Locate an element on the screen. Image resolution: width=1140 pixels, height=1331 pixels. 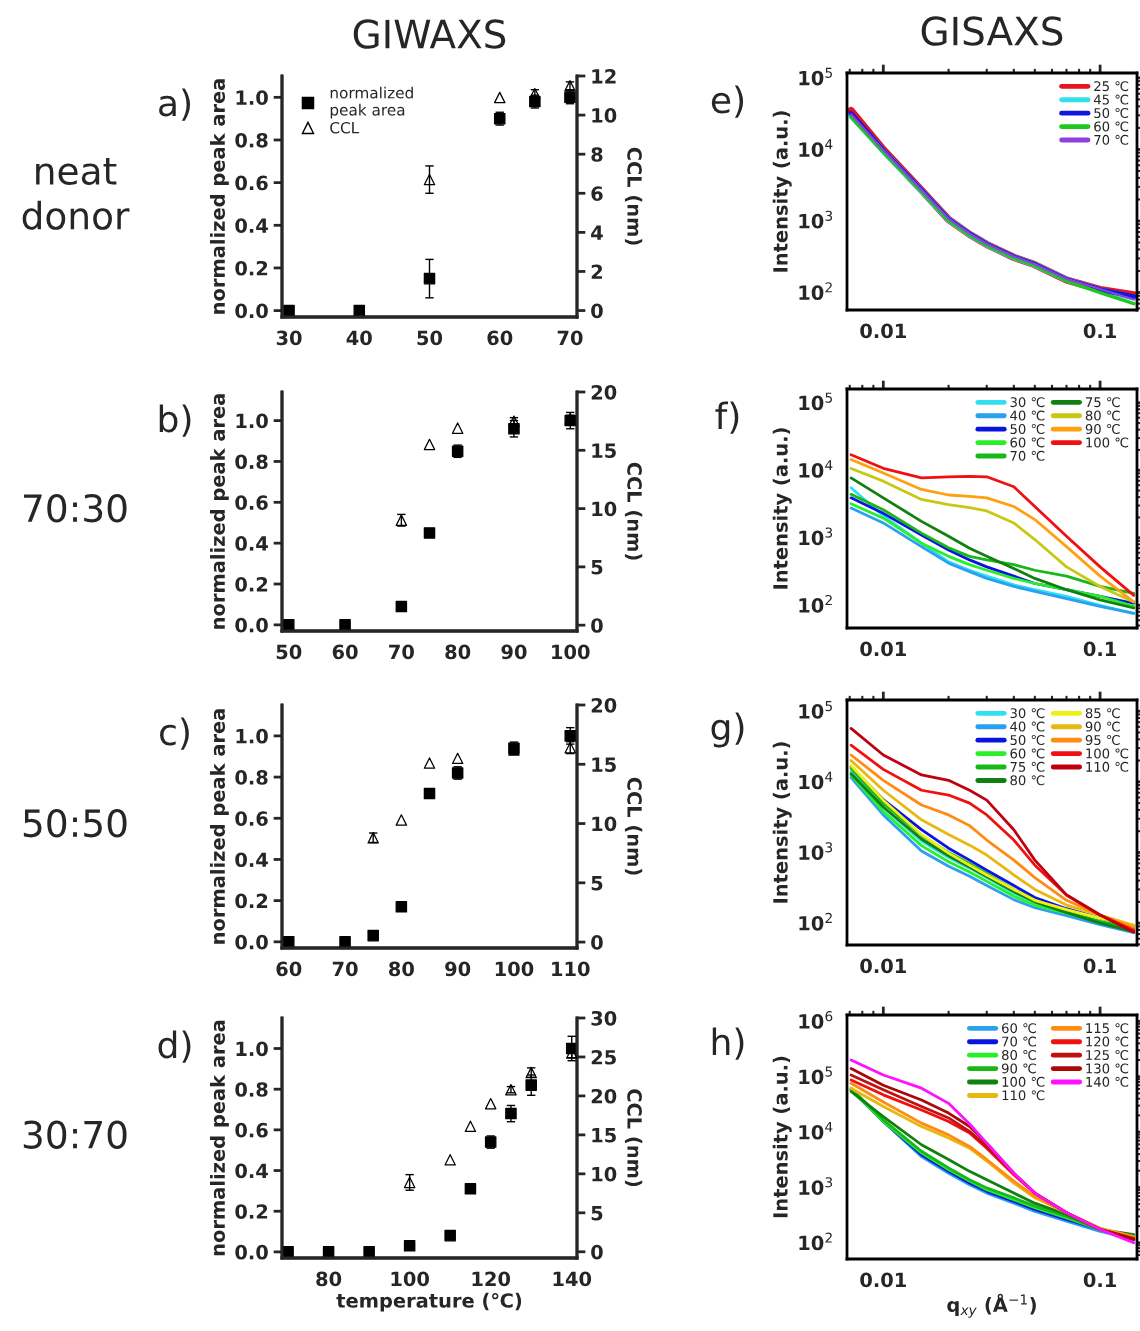
legend-label: 130 ℃ is located at coordinates (1107, 1068).